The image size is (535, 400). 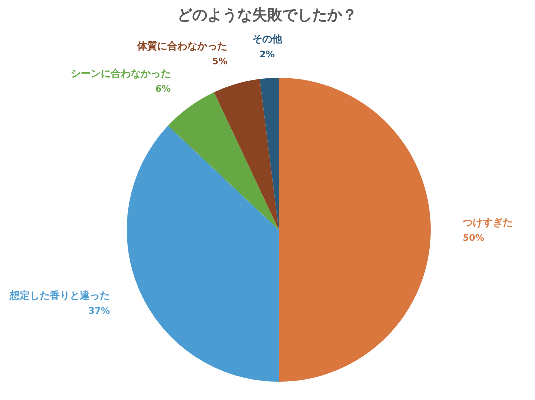 What do you see at coordinates (99, 312) in the screenshot?
I see `data-label: 37%` at bounding box center [99, 312].